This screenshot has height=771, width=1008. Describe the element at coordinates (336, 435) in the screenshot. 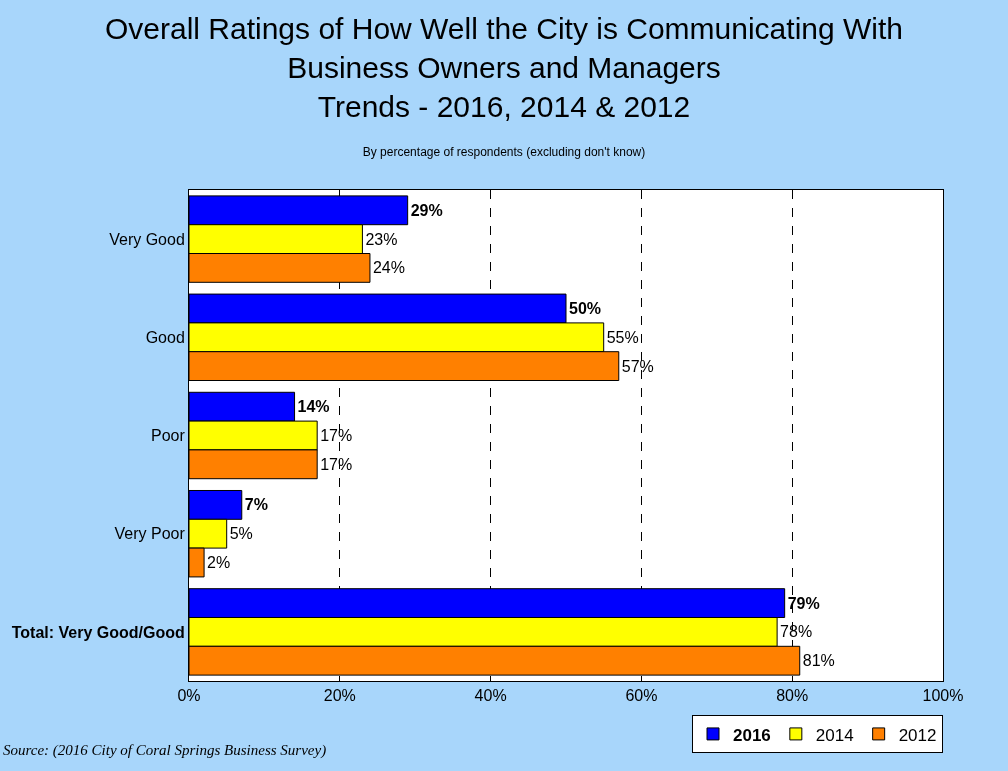

I see `data-label: 17%` at that location.